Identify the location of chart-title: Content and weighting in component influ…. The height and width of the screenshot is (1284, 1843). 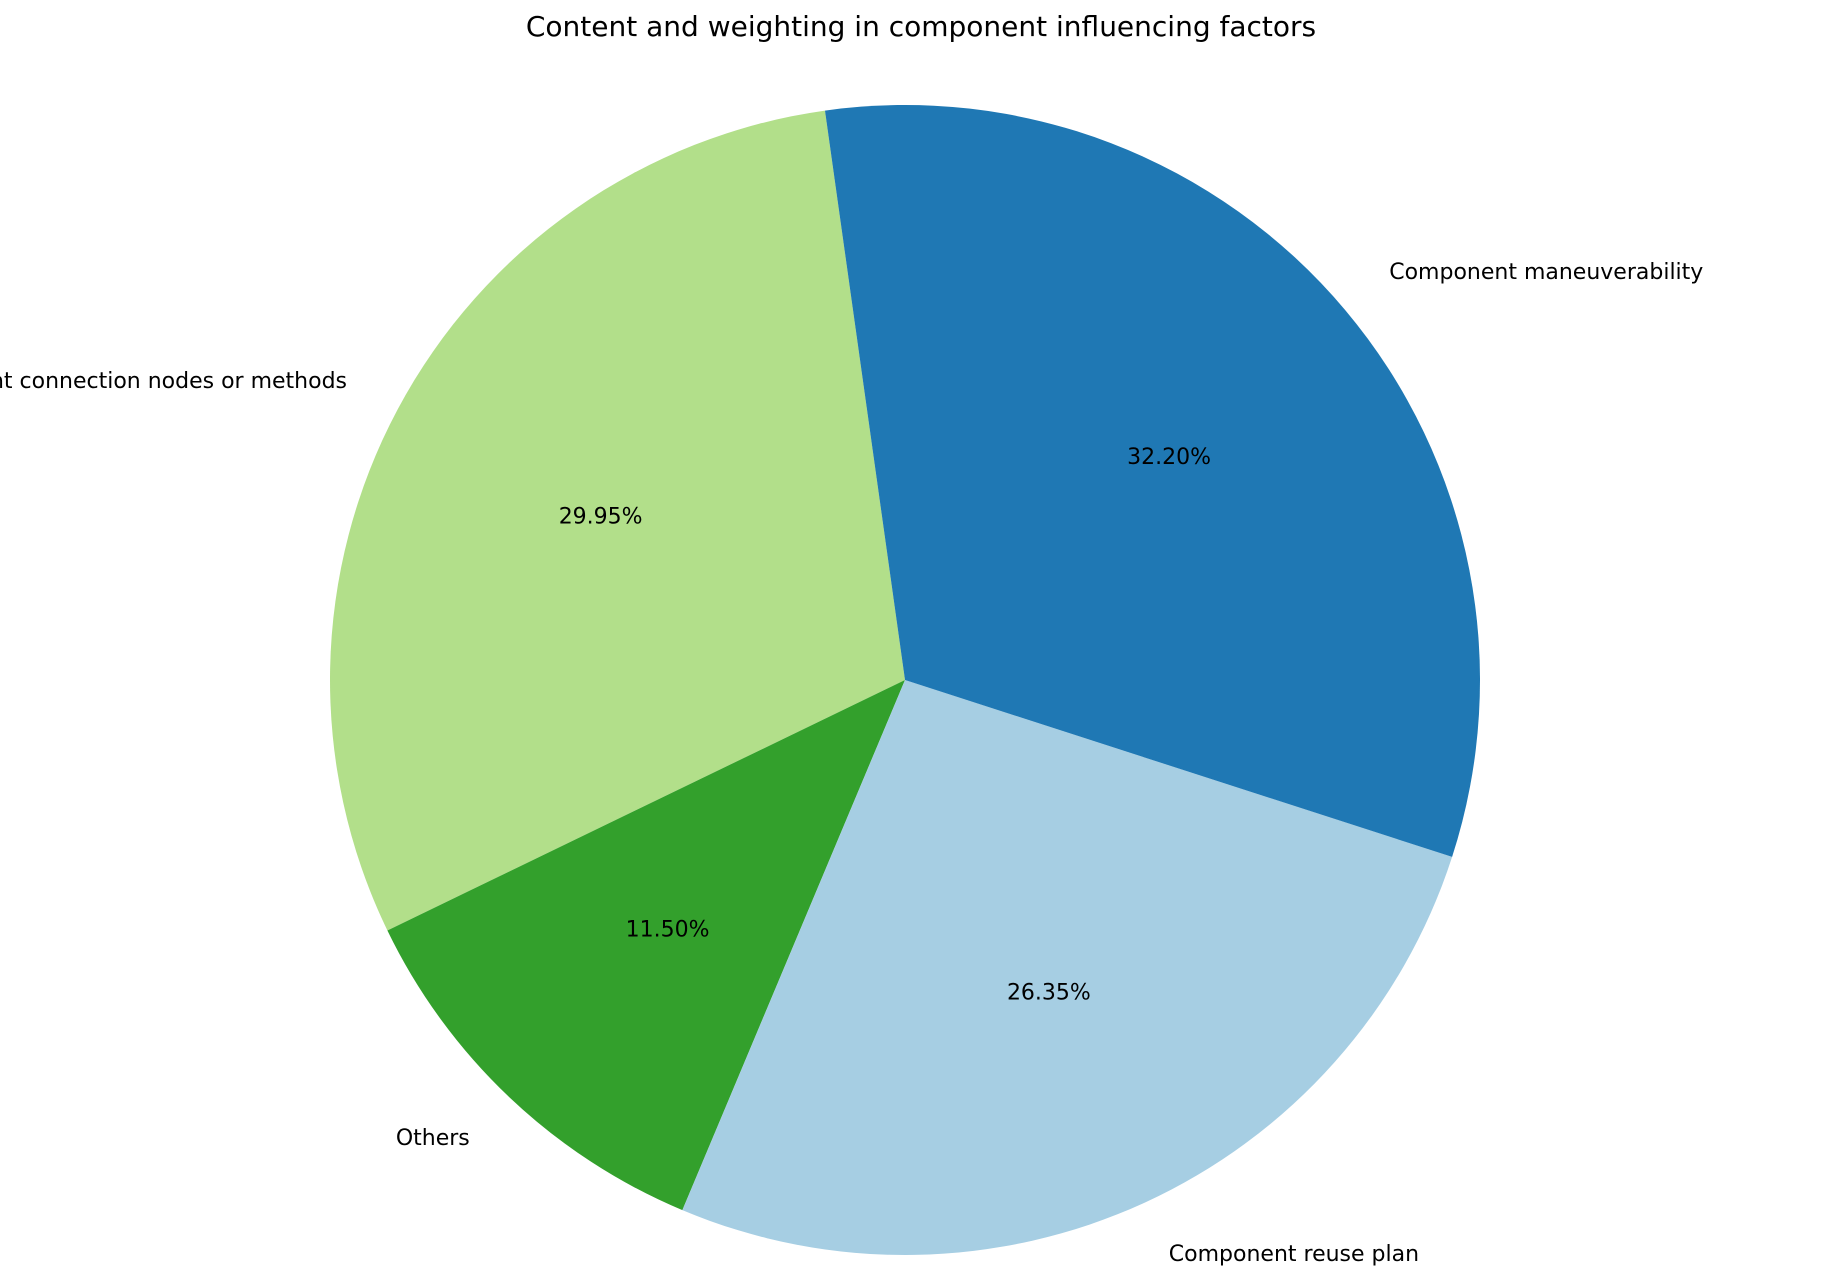
(921, 26).